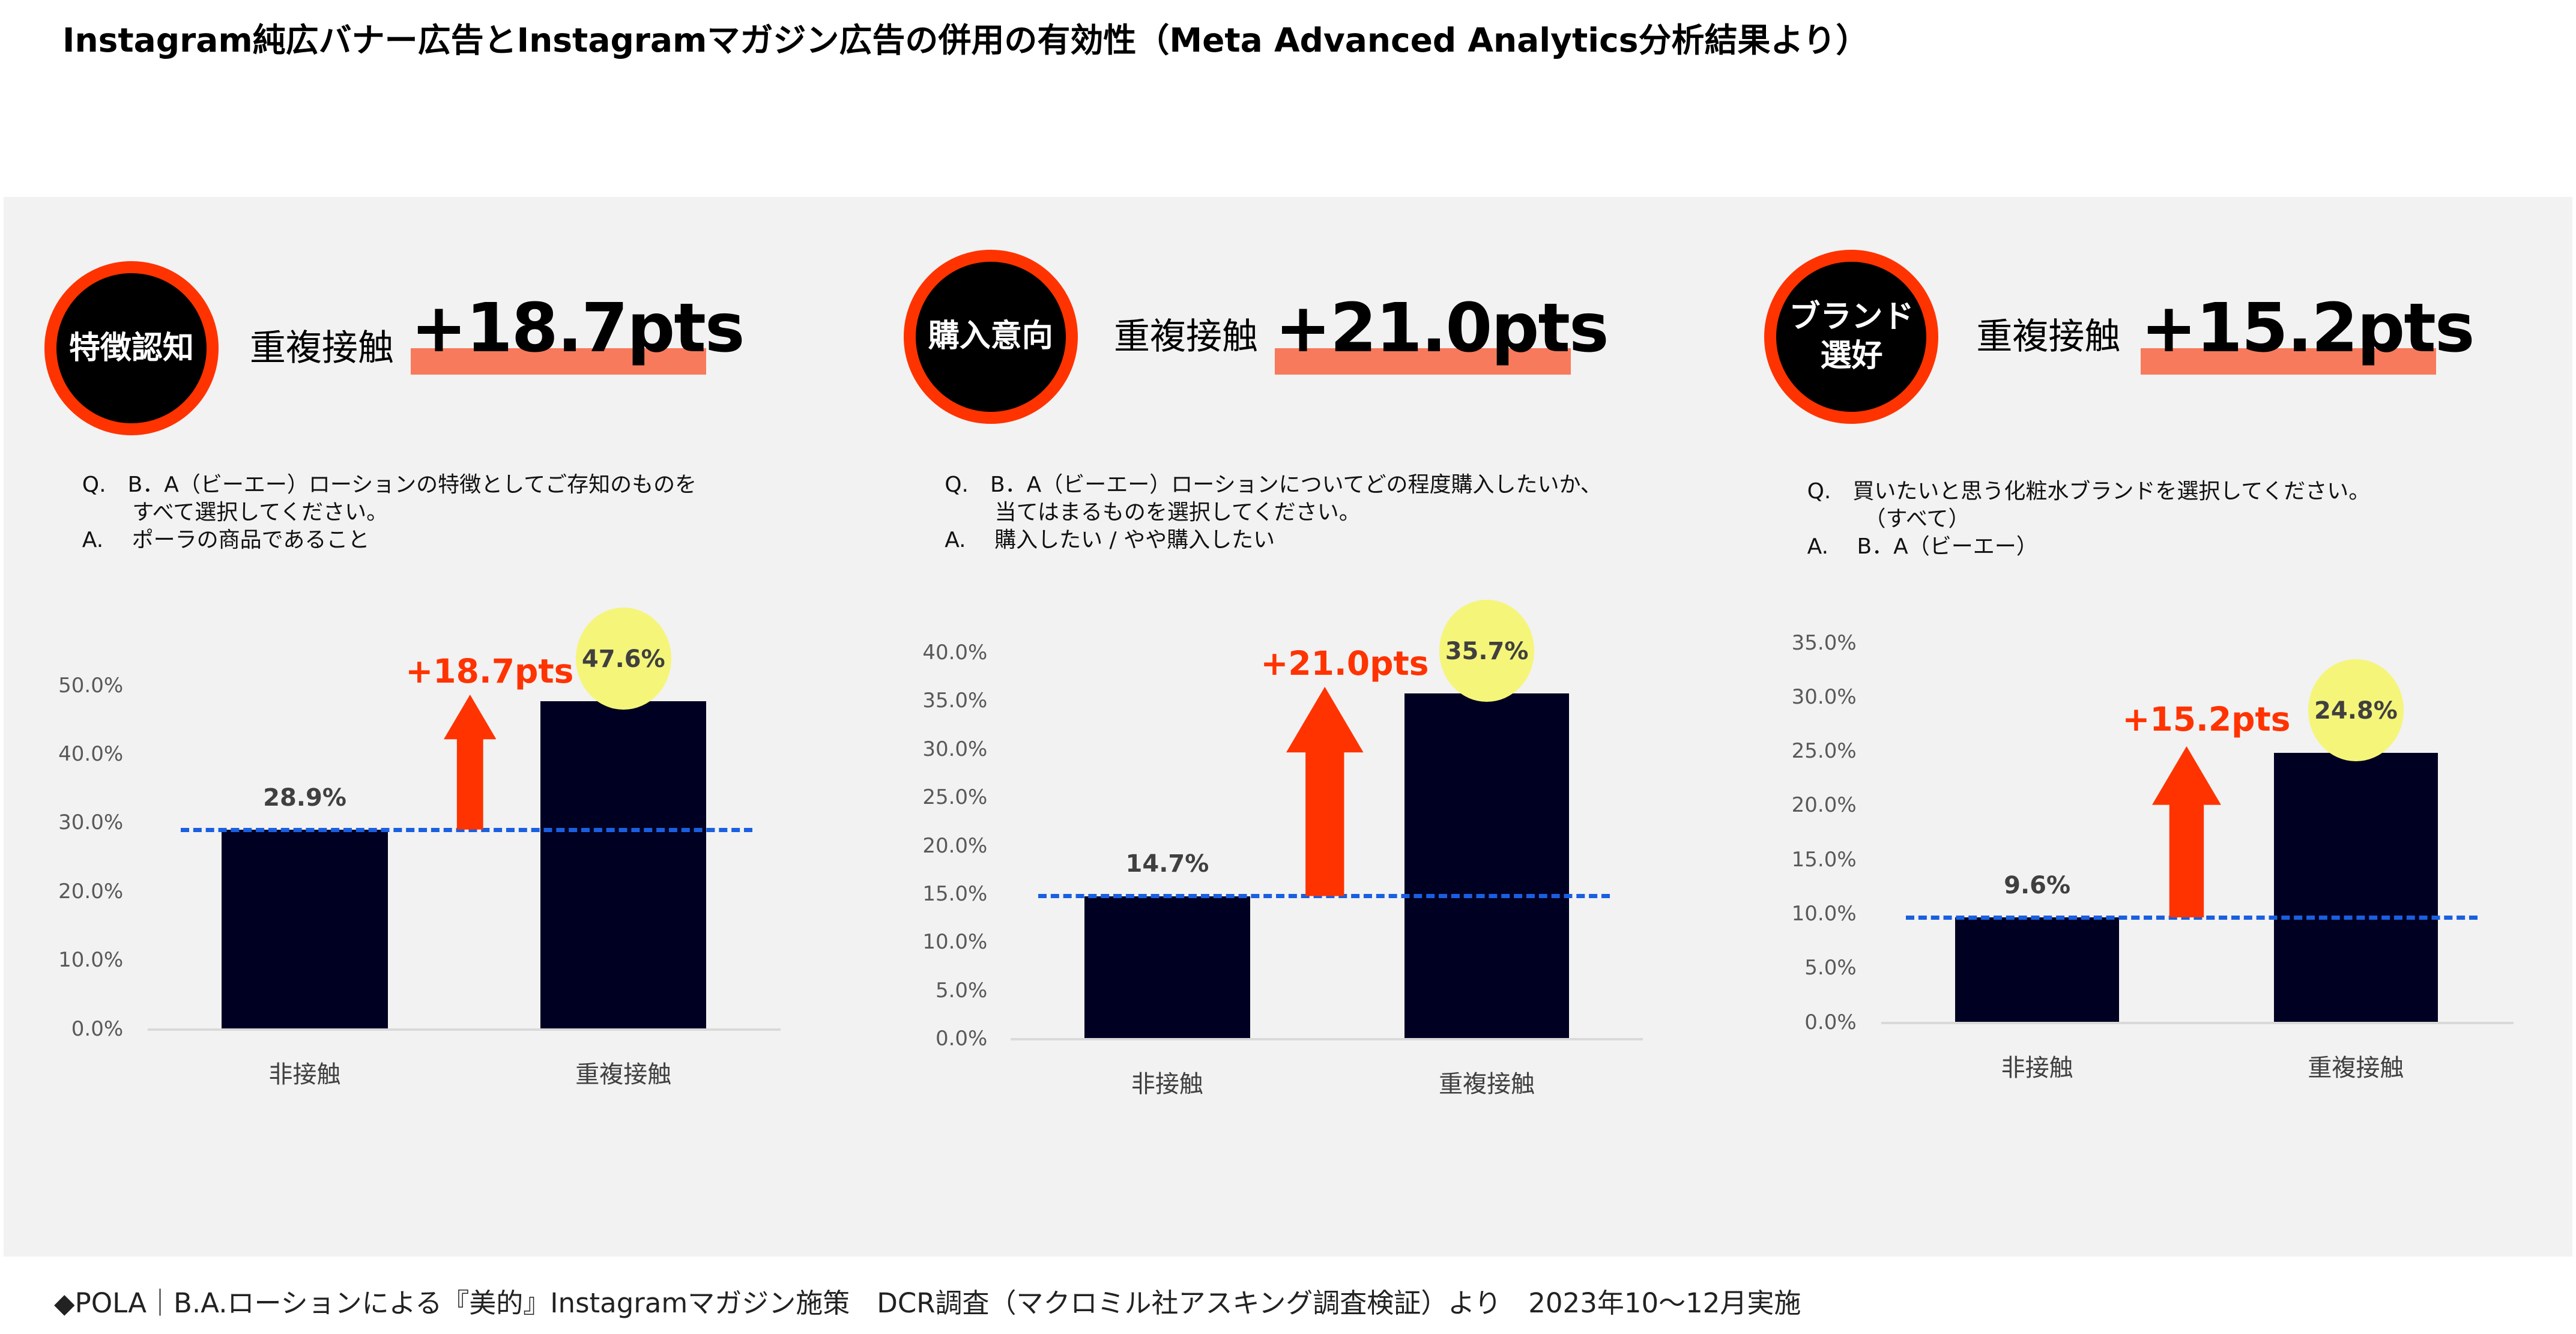 The height and width of the screenshot is (1334, 2576). What do you see at coordinates (1344, 663) in the screenshot?
I see `gain-annotation: +21.0pts` at bounding box center [1344, 663].